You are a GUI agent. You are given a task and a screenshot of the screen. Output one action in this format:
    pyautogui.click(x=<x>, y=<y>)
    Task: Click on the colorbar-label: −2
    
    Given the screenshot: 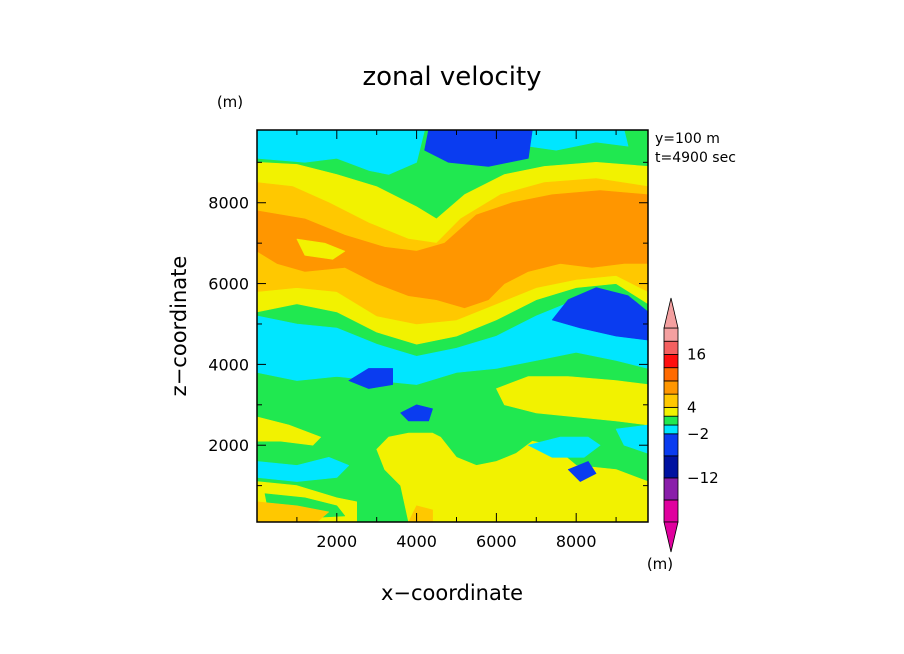 What is the action you would take?
    pyautogui.click(x=698, y=434)
    